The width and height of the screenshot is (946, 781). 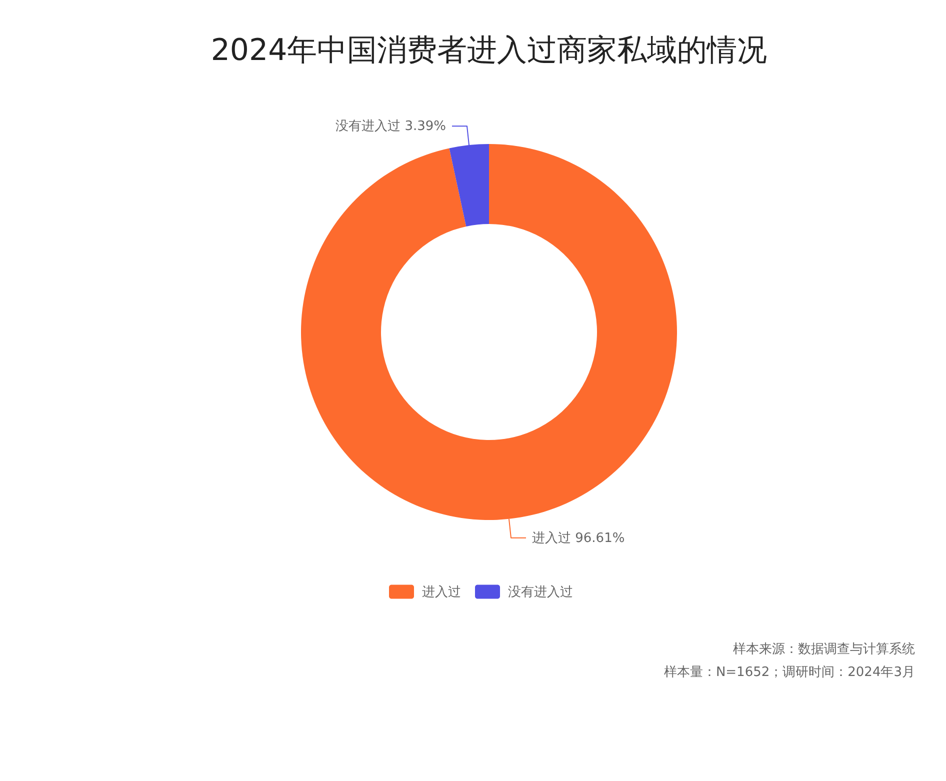 What do you see at coordinates (441, 592) in the screenshot?
I see `legend-label: 进入过` at bounding box center [441, 592].